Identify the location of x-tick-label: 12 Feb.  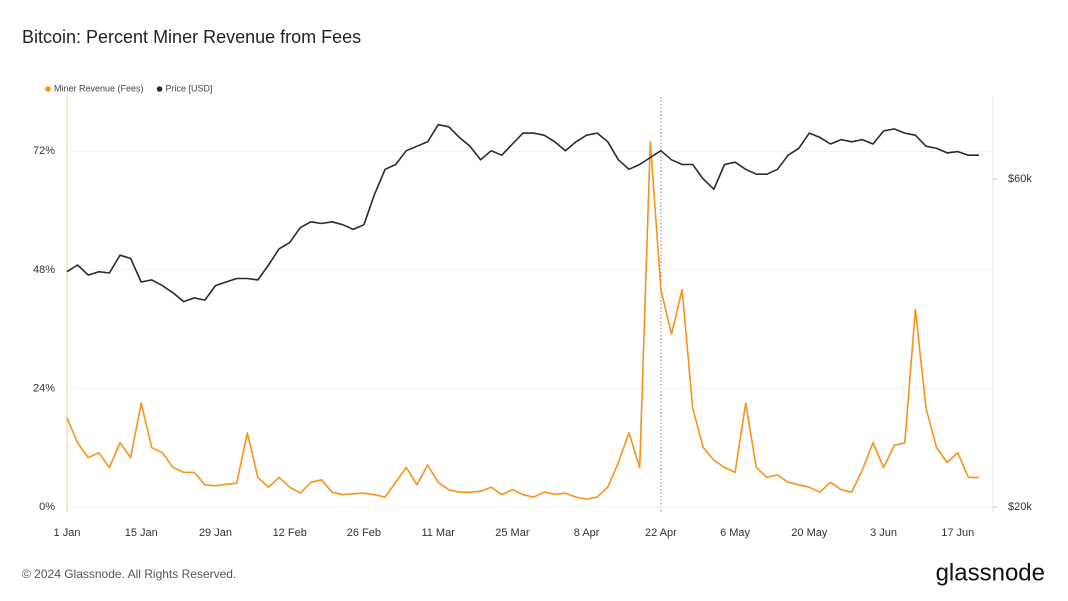
(290, 533).